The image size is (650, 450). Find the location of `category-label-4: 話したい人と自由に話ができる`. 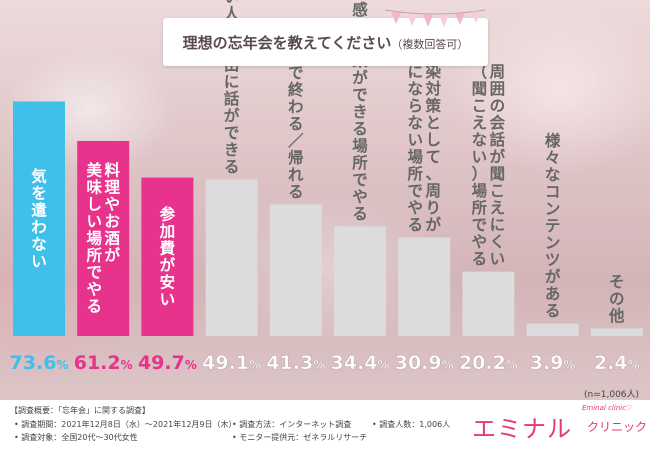

category-label-4: 話したい人と自由に話ができる is located at coordinates (232, 88).